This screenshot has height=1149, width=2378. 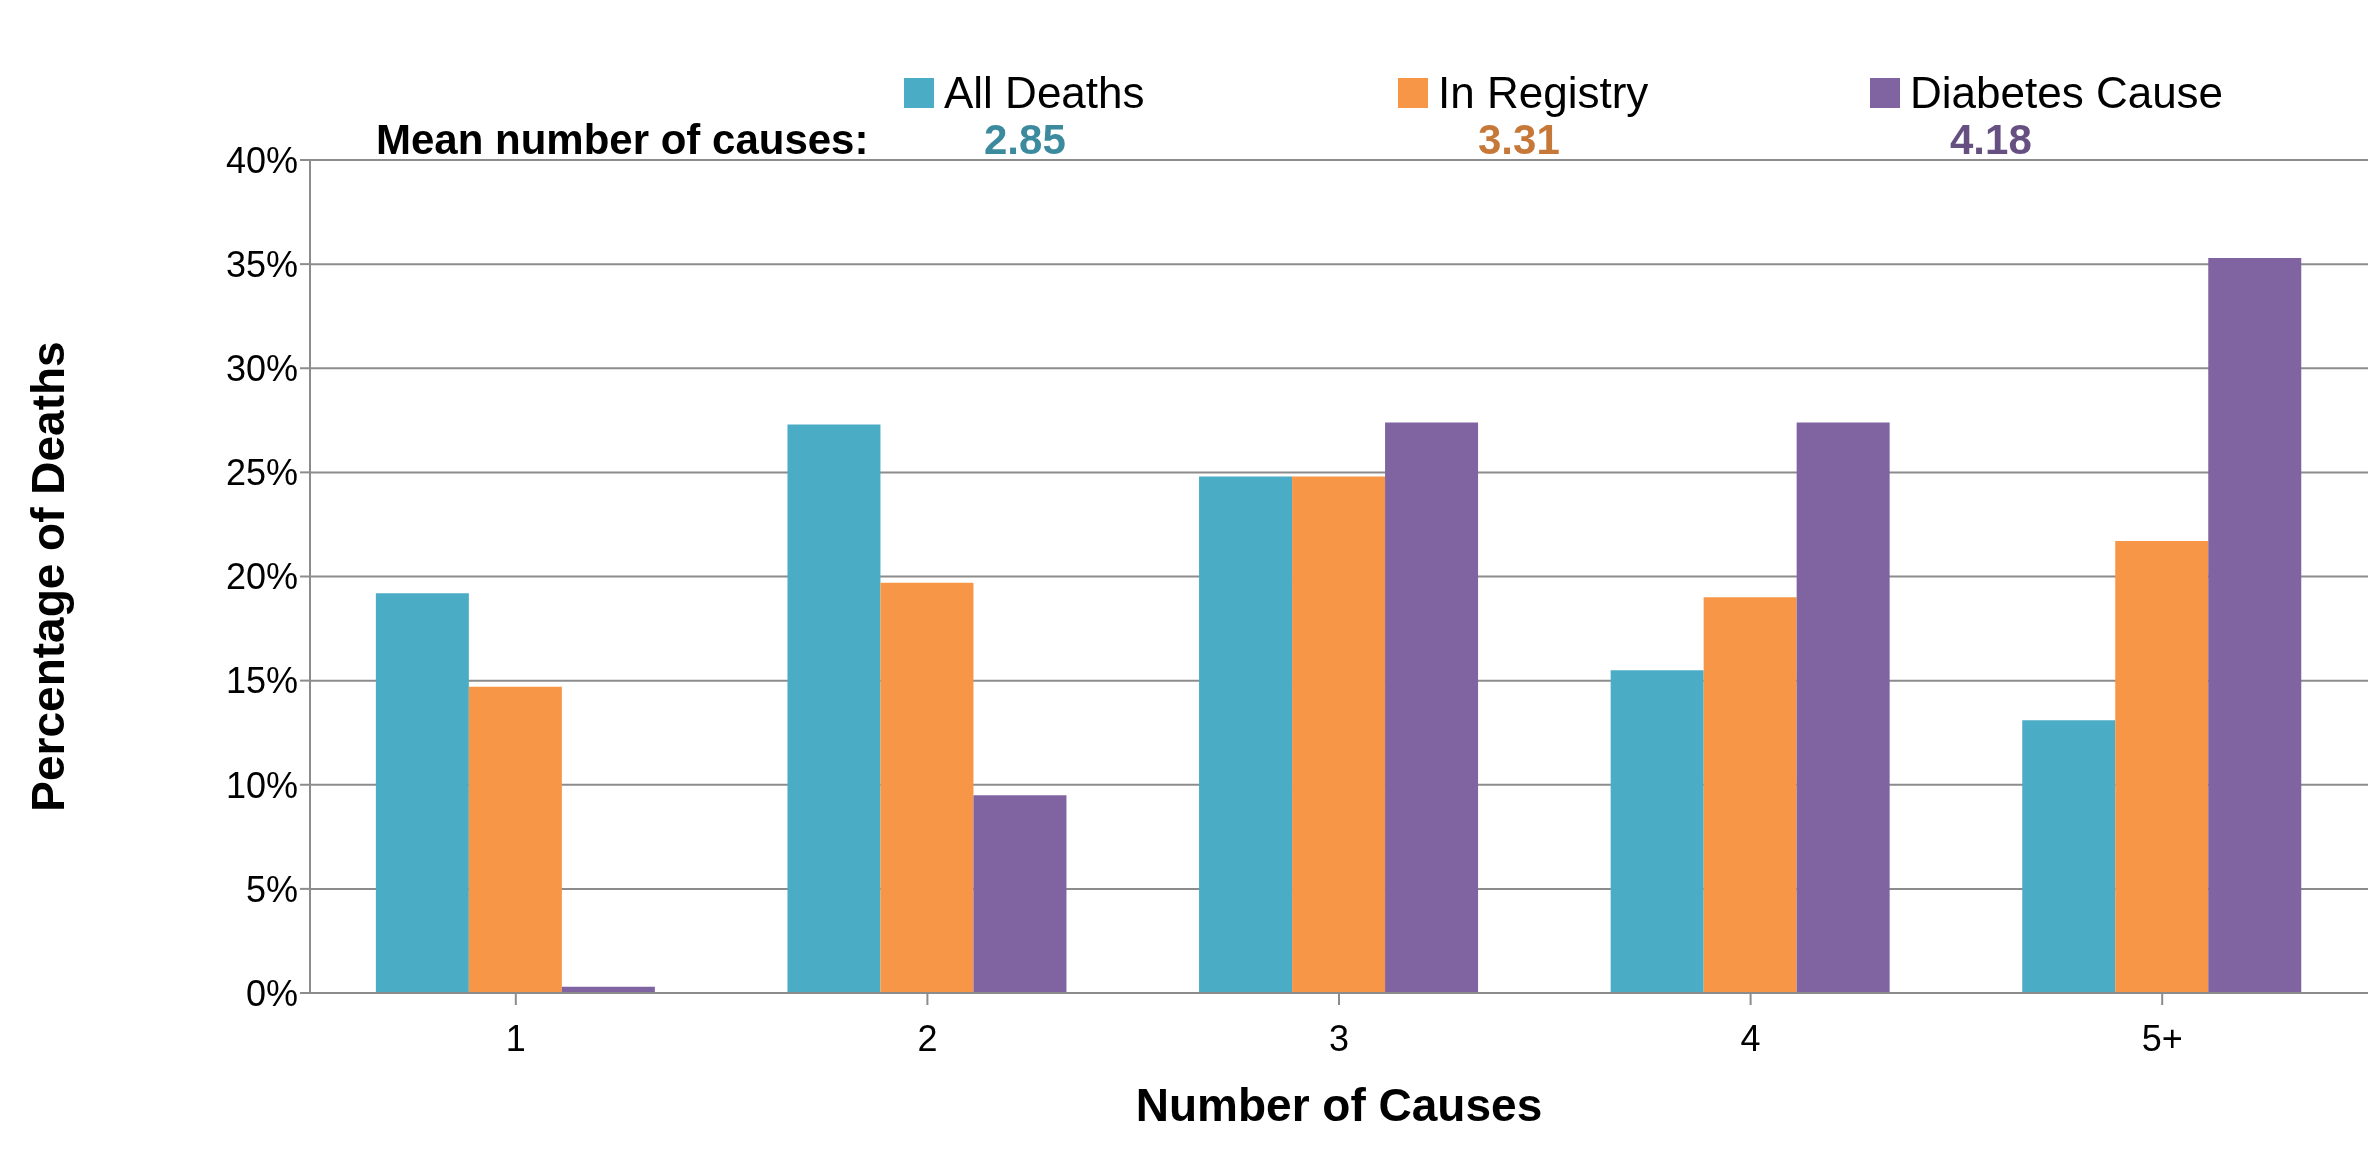 What do you see at coordinates (261, 785) in the screenshot?
I see `y-tick-label: 10%` at bounding box center [261, 785].